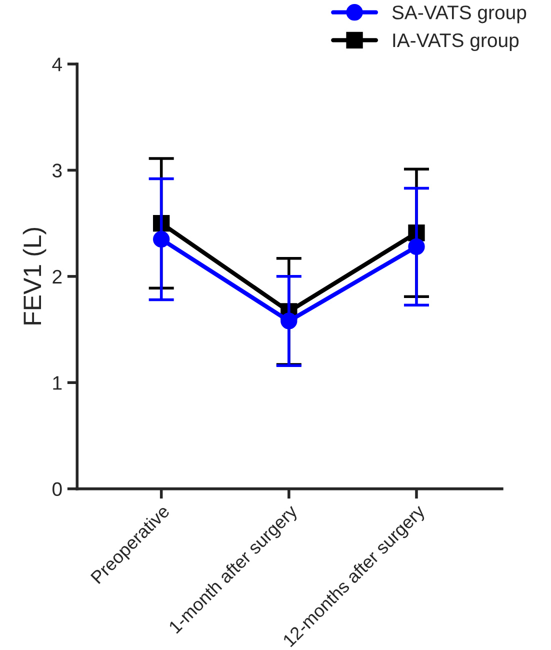  I want to click on y-tick-label: 2, so click(57, 277).